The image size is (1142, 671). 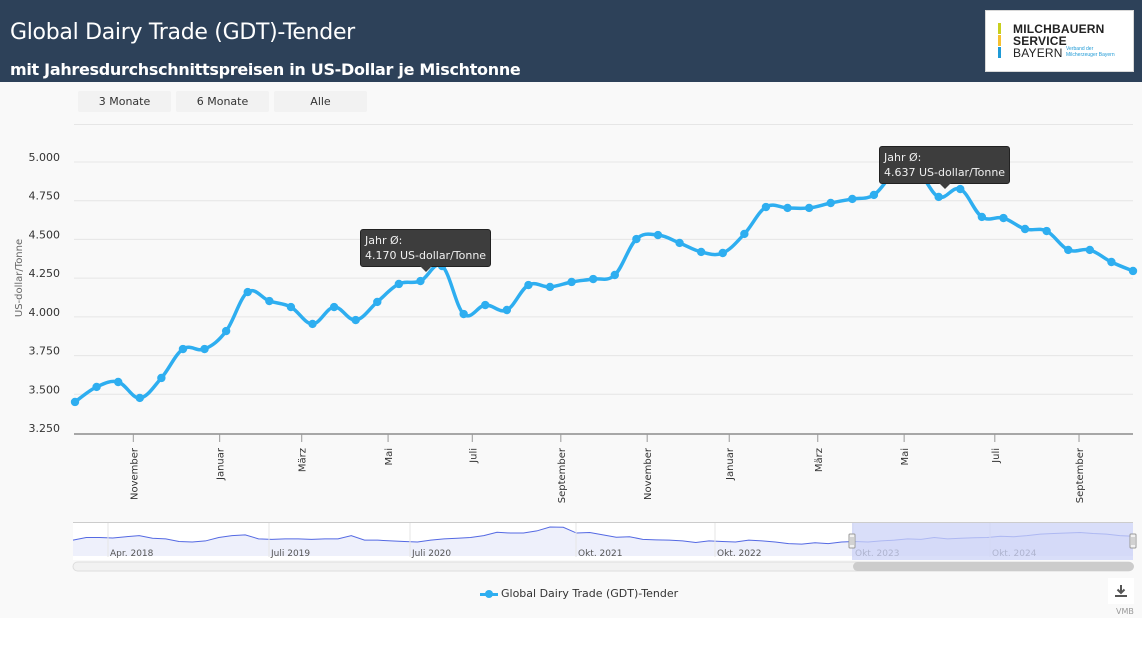 I want to click on range-button-all: Alle, so click(x=320, y=101).